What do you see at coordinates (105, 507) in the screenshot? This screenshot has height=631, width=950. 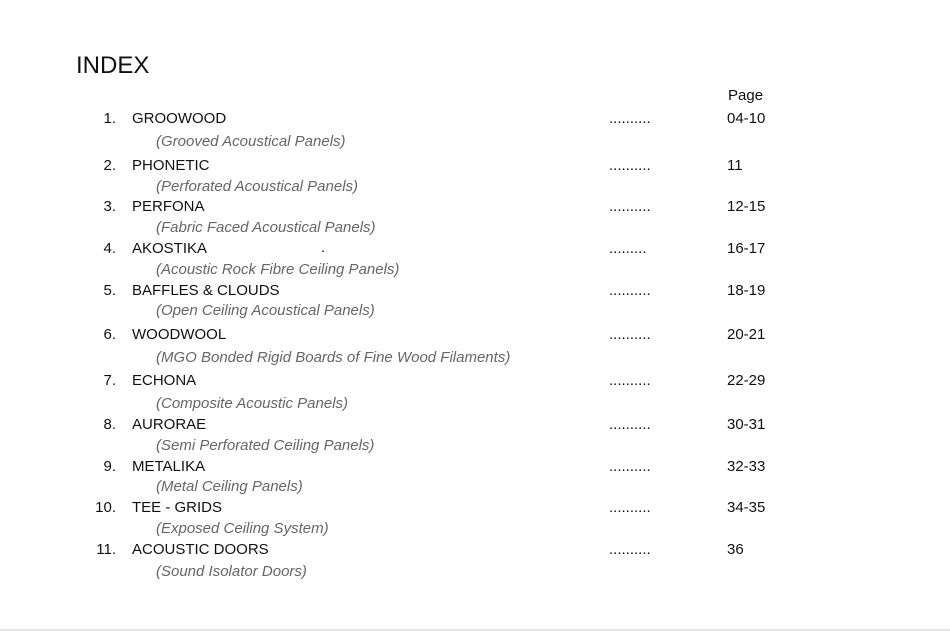 I see `entry-number: 10.` at bounding box center [105, 507].